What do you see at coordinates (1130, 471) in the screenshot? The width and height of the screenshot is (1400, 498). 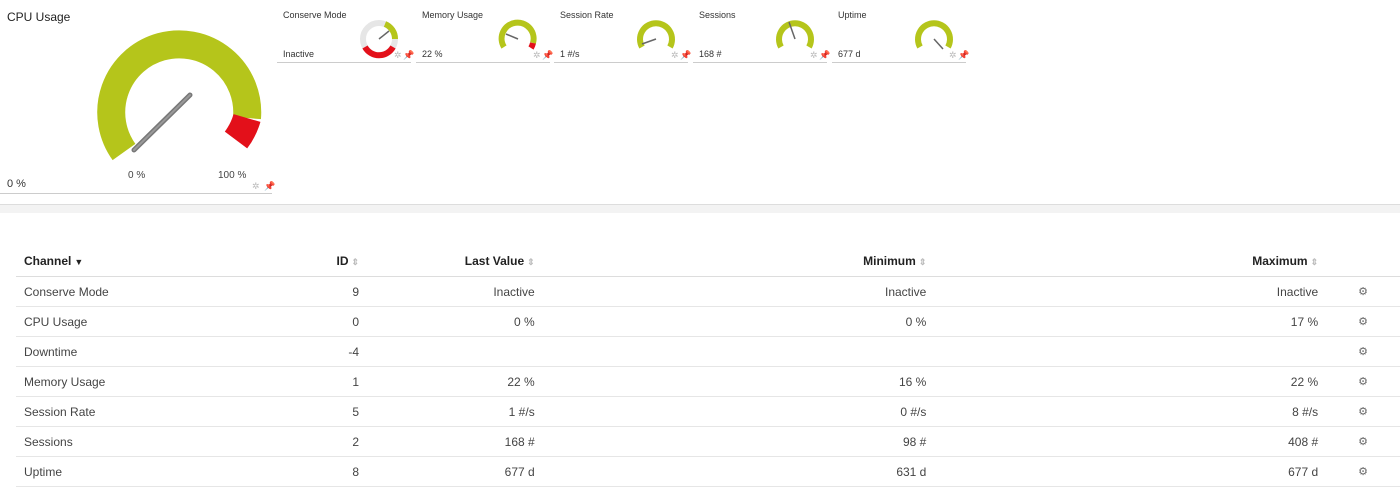 I see `cell-maximum: 677 d` at bounding box center [1130, 471].